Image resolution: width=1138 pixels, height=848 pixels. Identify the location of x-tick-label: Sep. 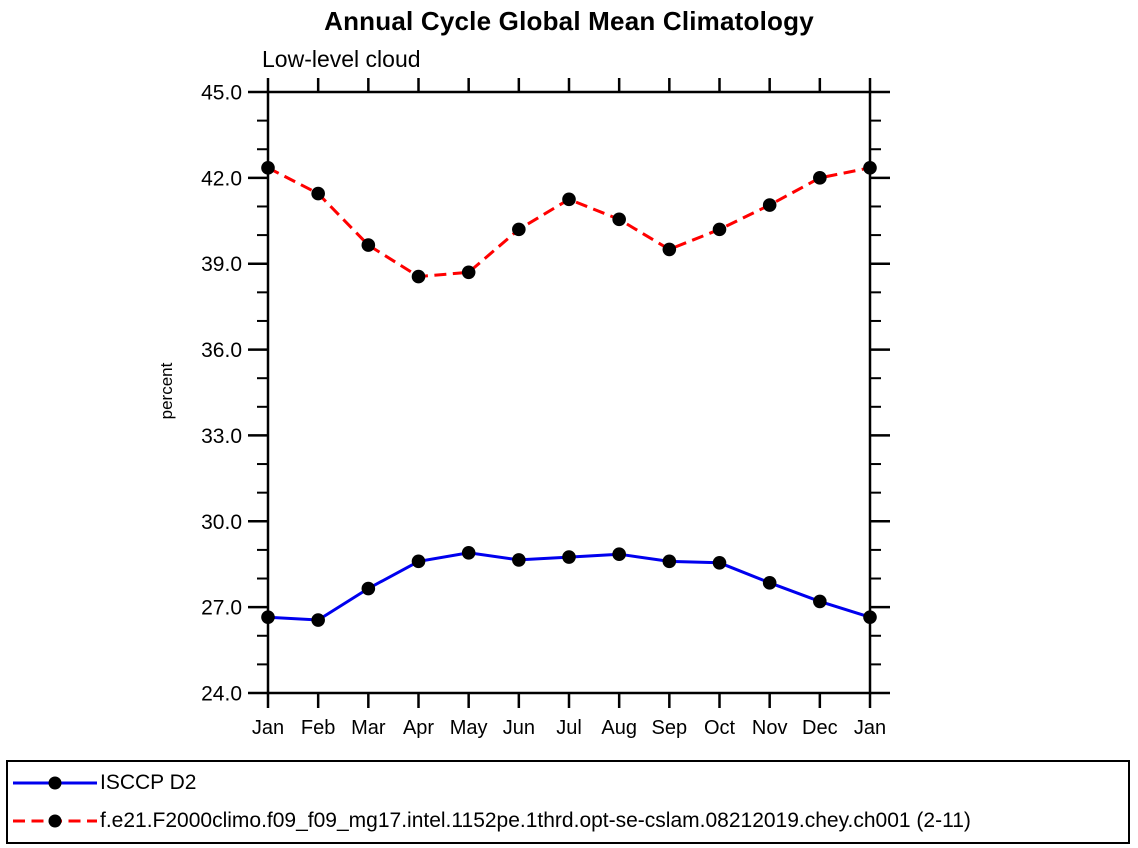
(670, 728).